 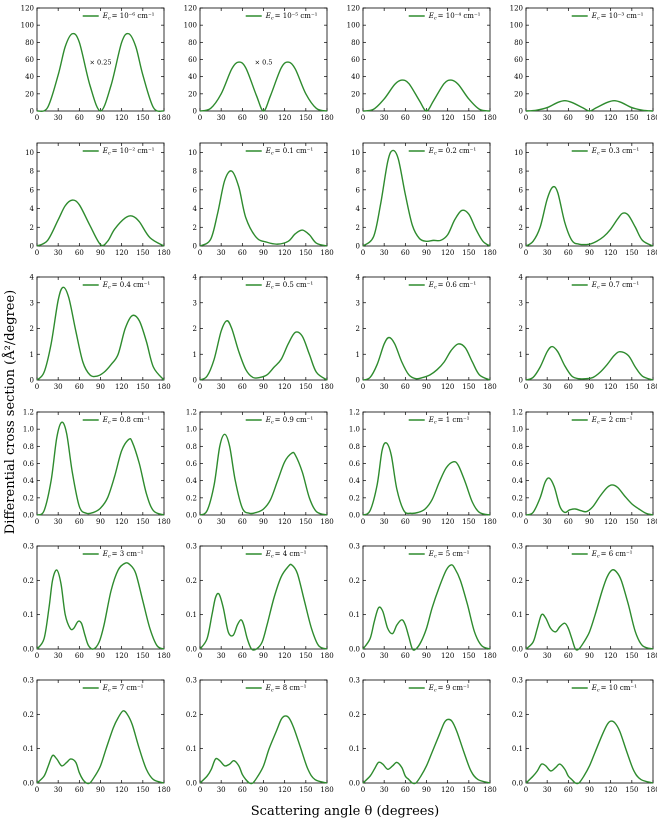 I want to click on legend-value: = 10⁻⁴ cm⁻¹, so click(x=459, y=16).